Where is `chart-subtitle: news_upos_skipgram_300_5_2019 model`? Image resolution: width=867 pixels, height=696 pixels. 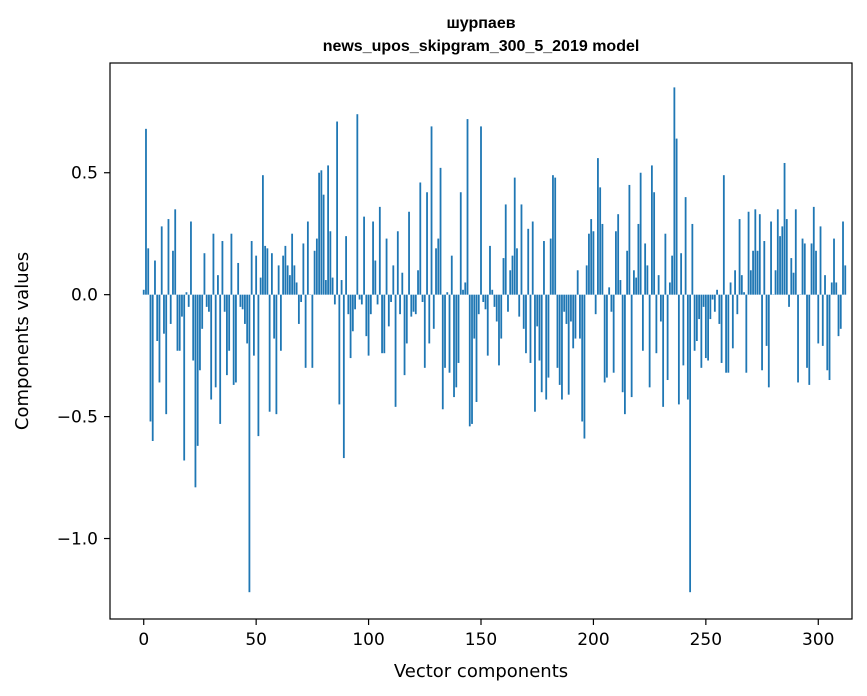
chart-subtitle: news_upos_skipgram_300_5_2019 model is located at coordinates (481, 46).